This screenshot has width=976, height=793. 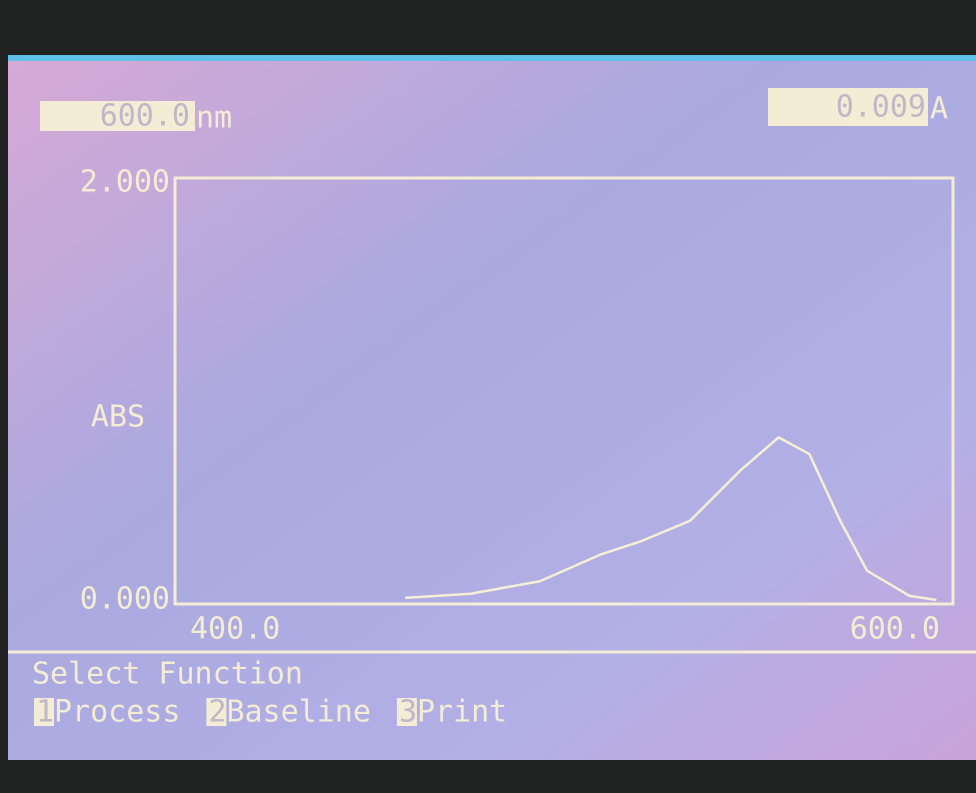 What do you see at coordinates (492, 58) in the screenshot?
I see `screen-edge` at bounding box center [492, 58].